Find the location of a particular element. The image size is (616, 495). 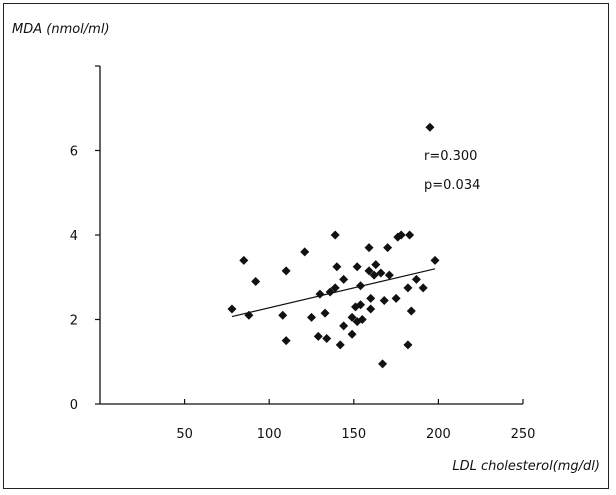

y-tick-label: 2 is located at coordinates (74, 321).